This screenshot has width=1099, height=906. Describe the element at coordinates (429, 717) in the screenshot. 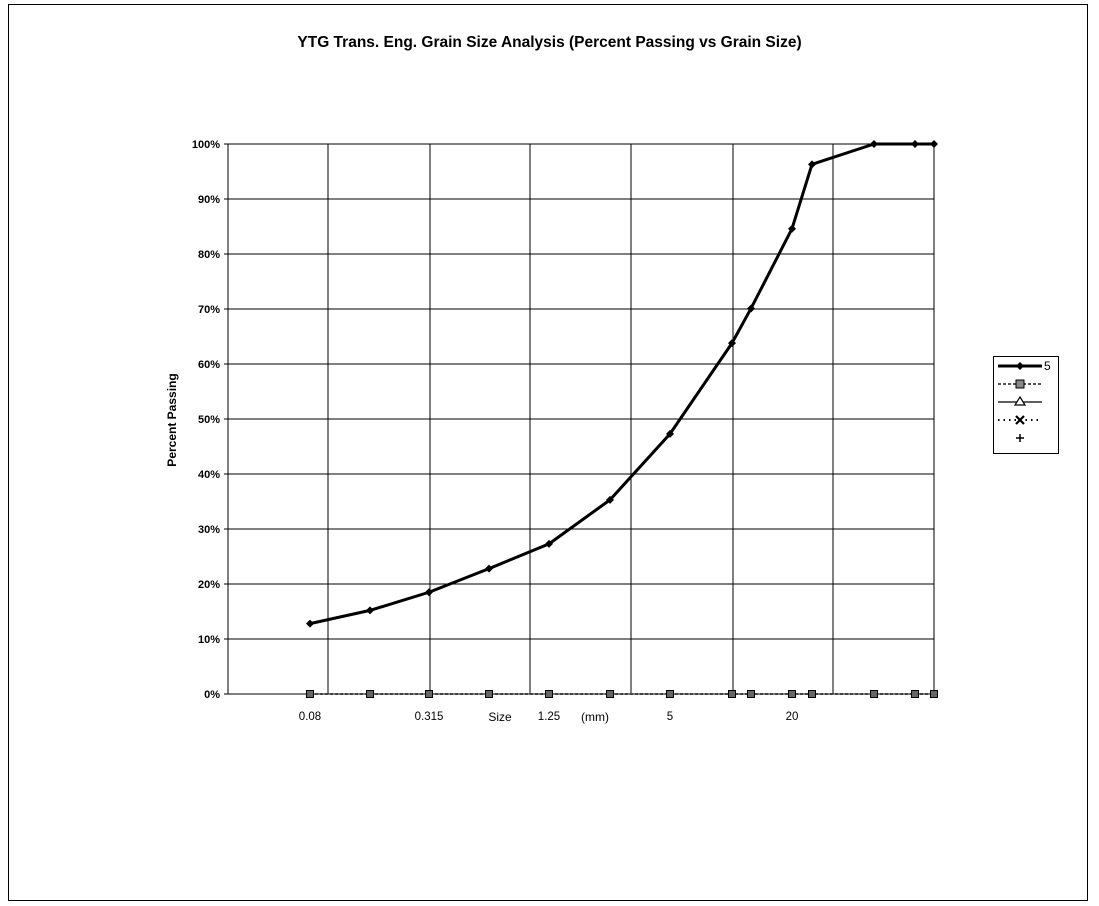

I see `x-tick-label: 0.315` at that location.